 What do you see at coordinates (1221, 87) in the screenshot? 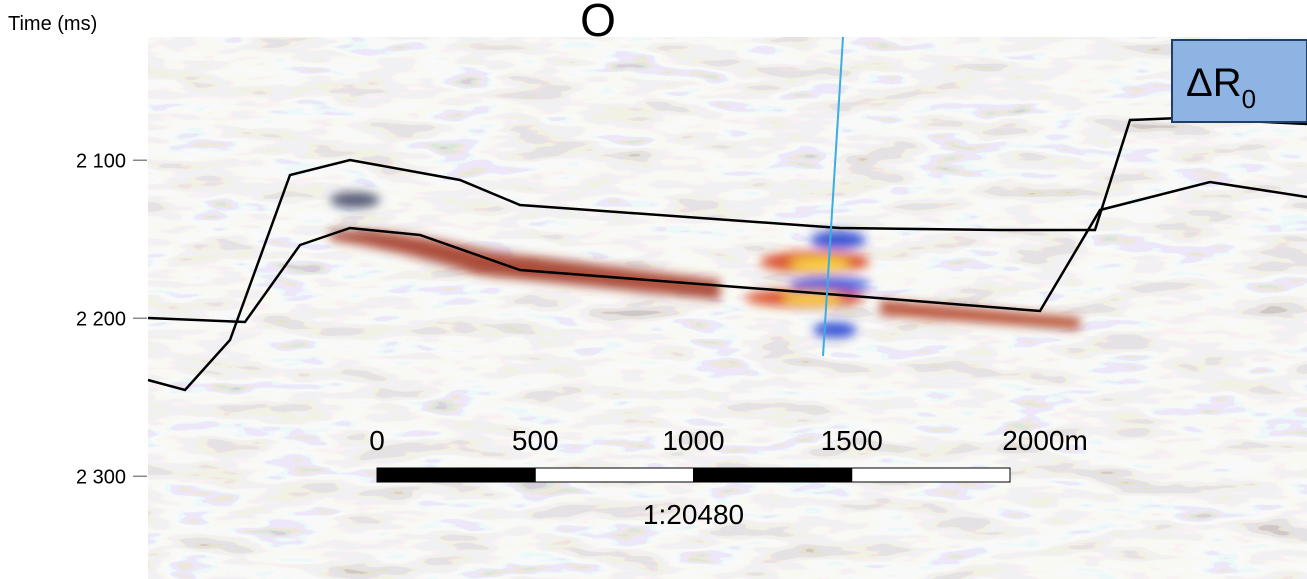
I see `badge-text: ΔR0` at bounding box center [1221, 87].